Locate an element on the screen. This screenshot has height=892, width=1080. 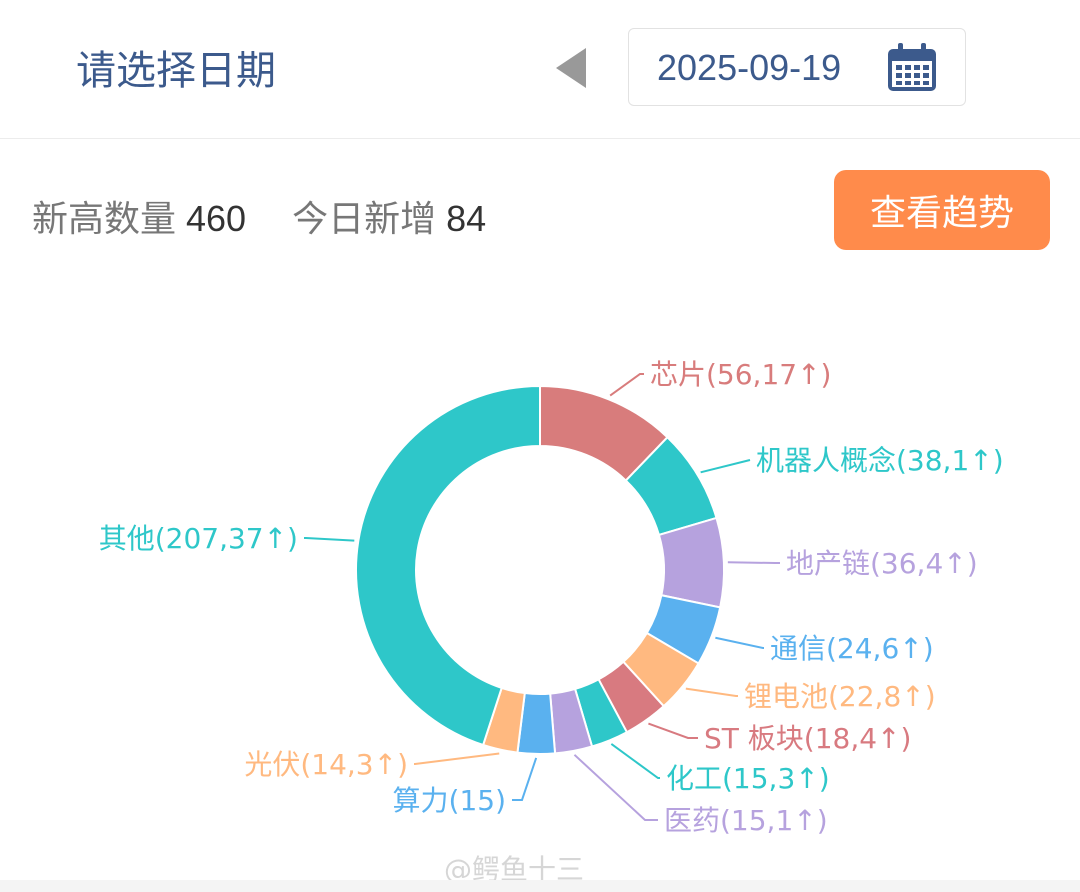
slice-label-2: 地产链(36,4↑) is located at coordinates (882, 563).